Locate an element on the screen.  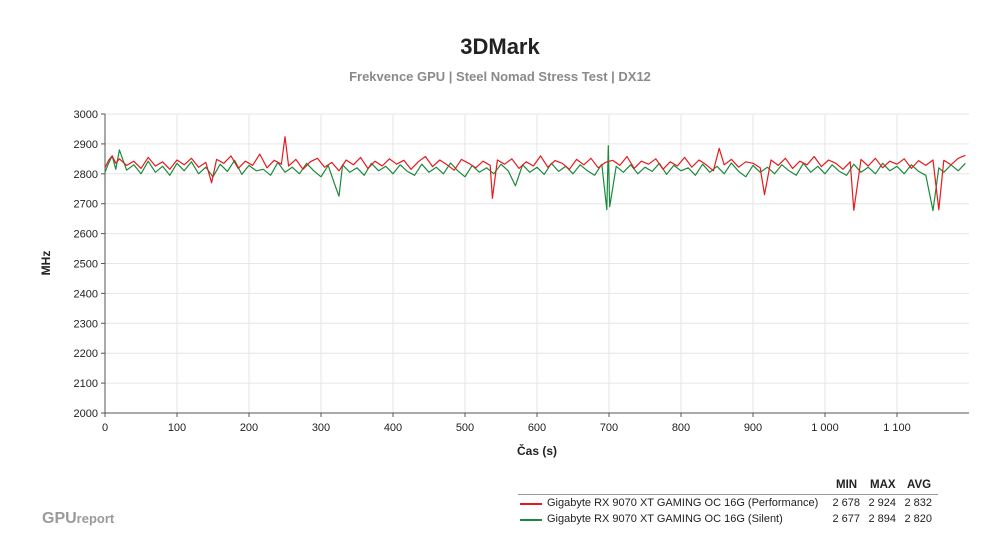
x-axis-label: Čas (s) is located at coordinates (537, 450).